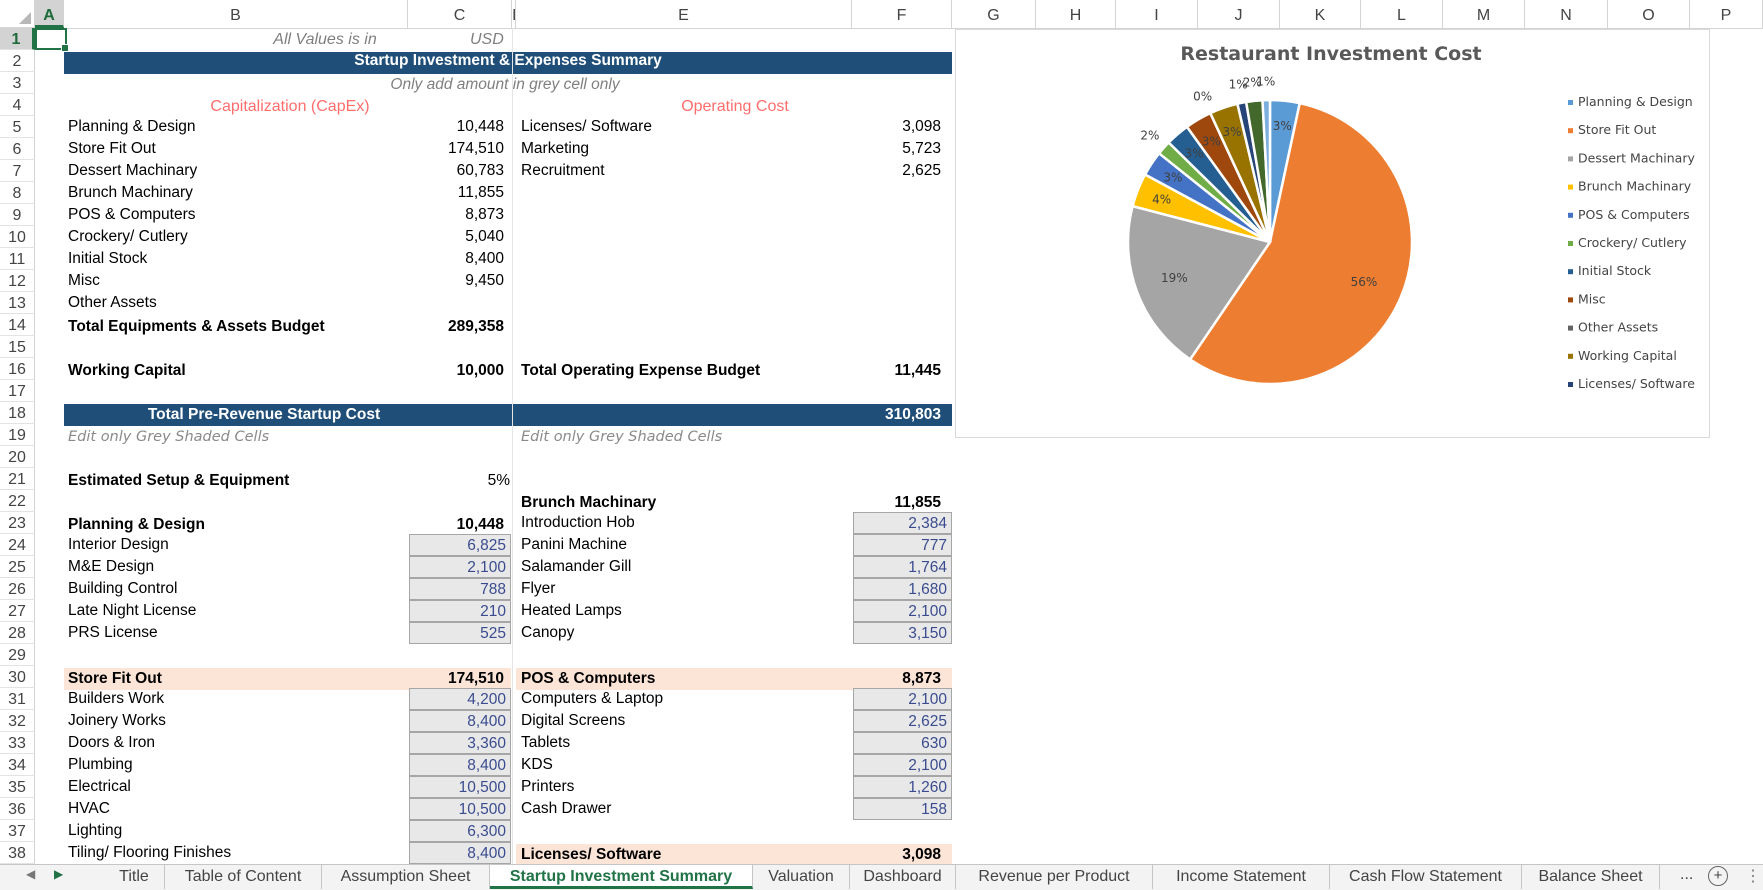 This screenshot has height=890, width=1763. I want to click on estimated-setup-value: 5%, so click(498, 480).